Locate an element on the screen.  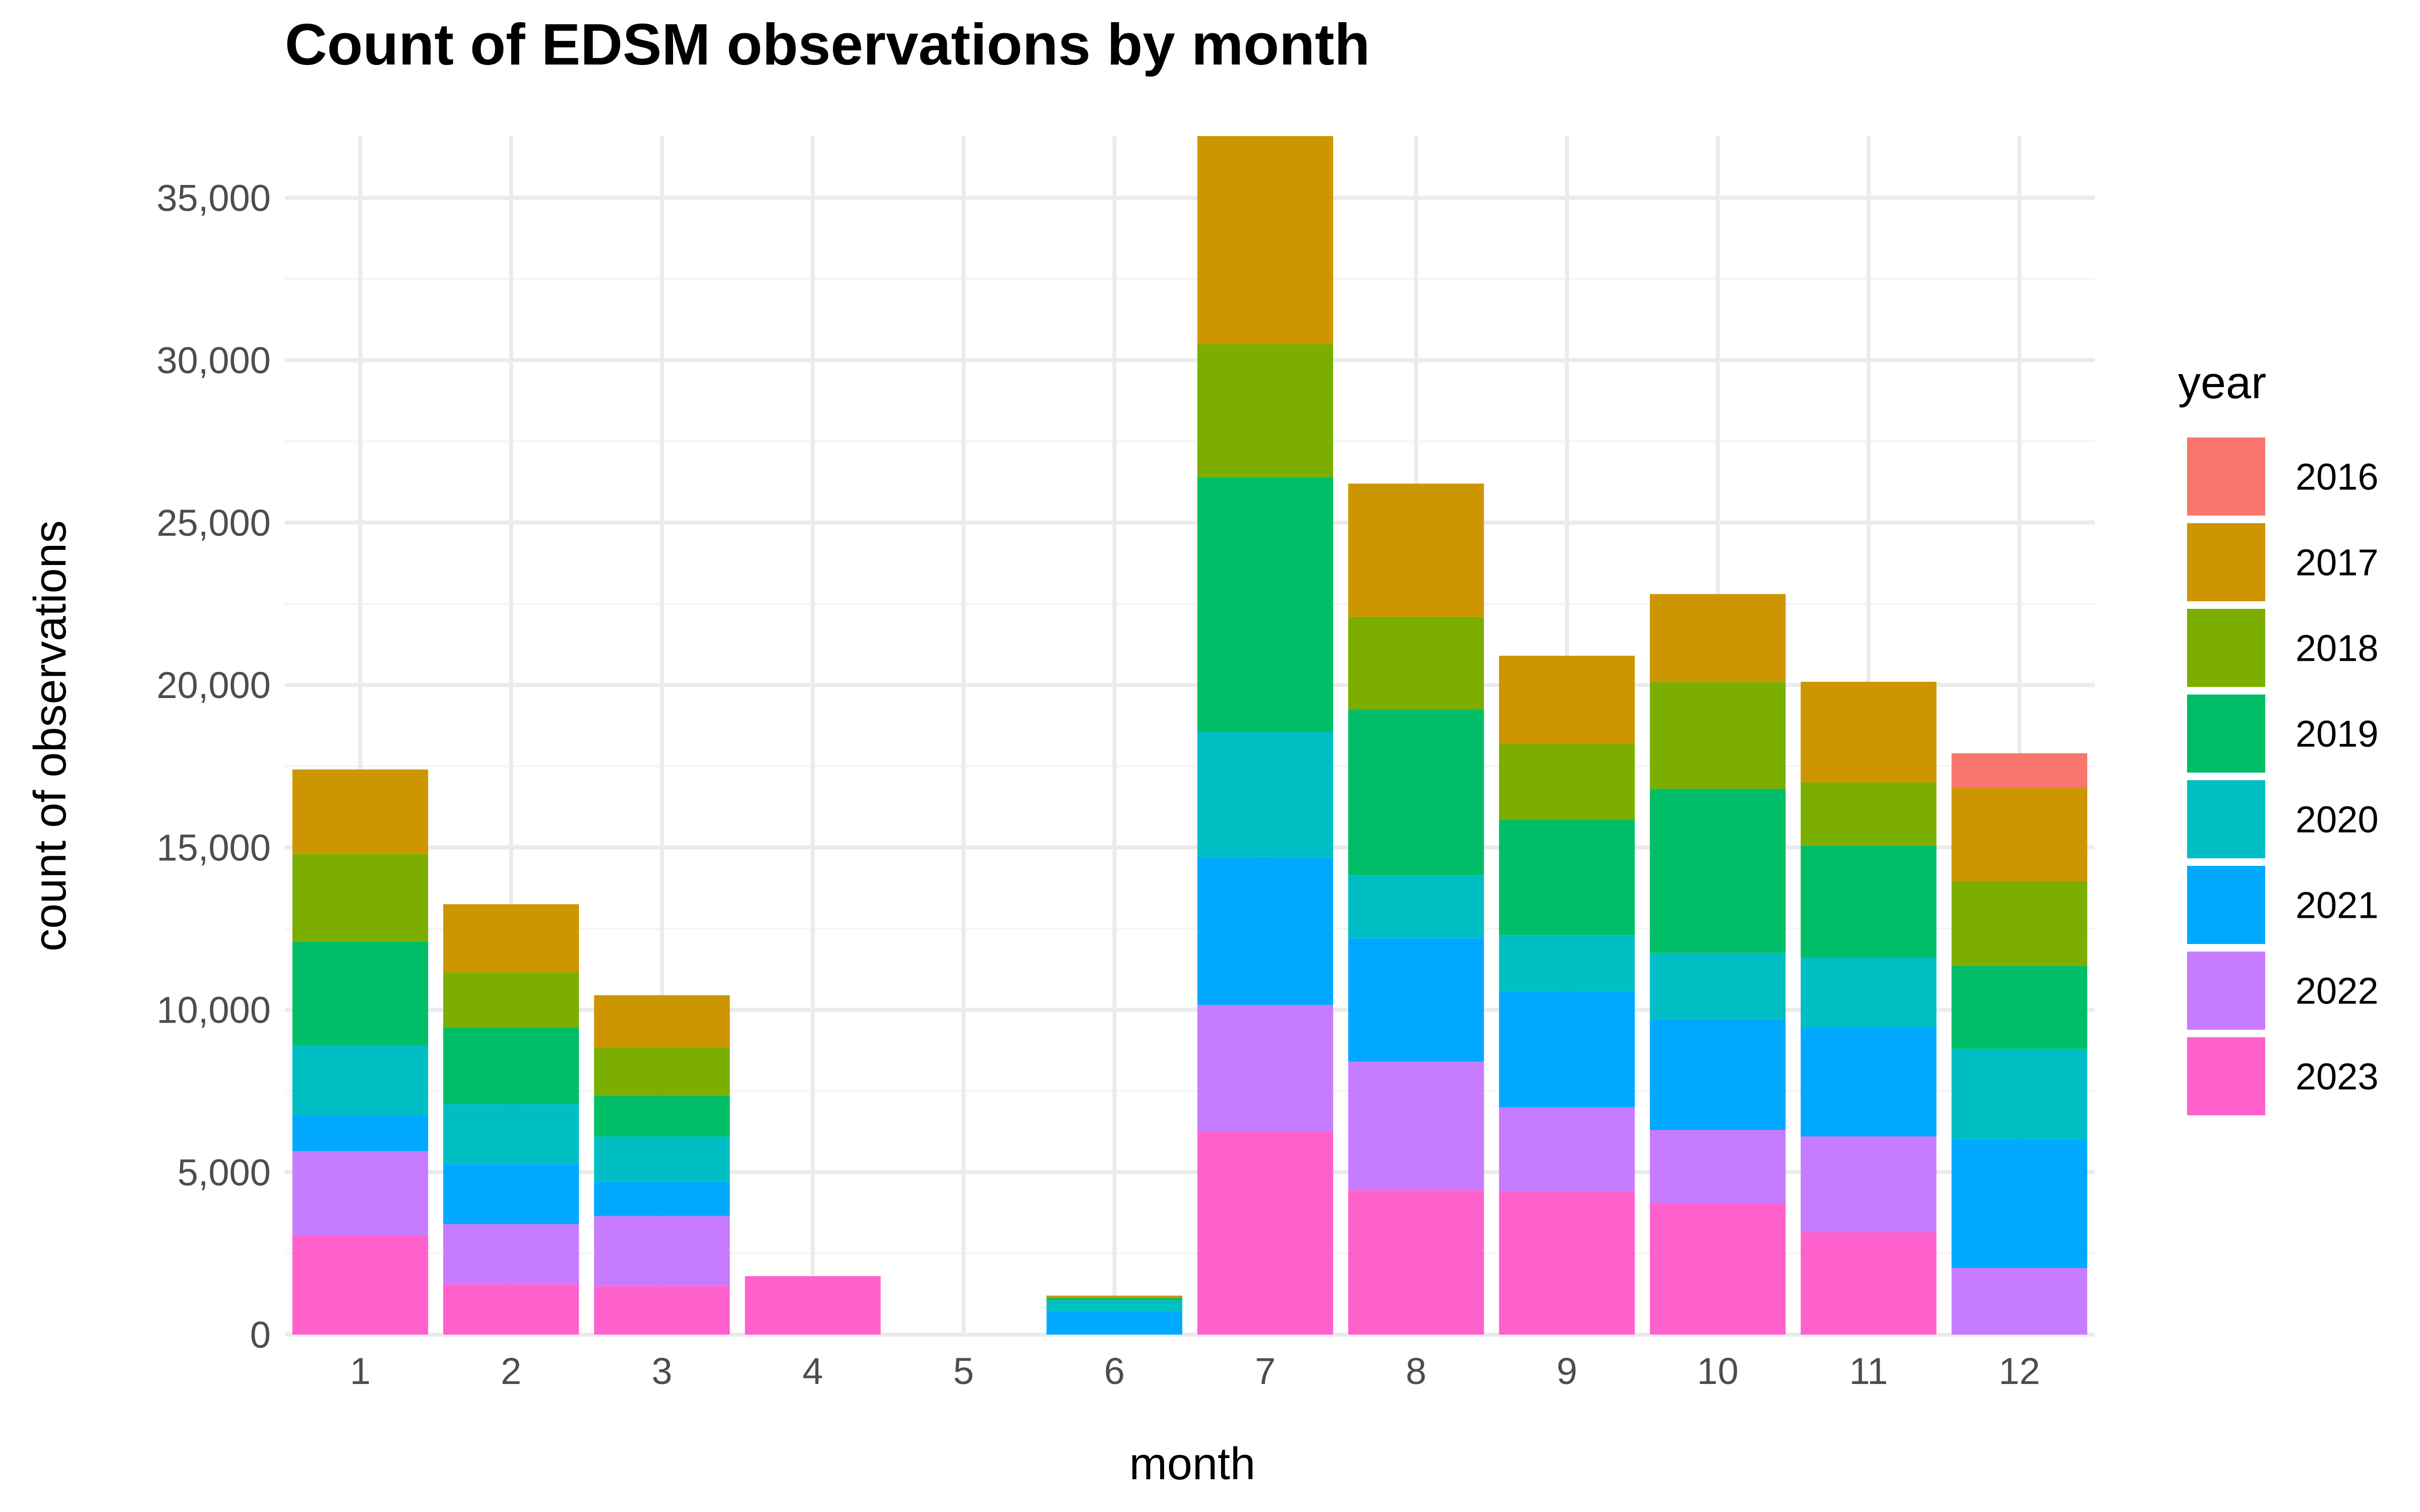
bar-segment-month-7-year-2017 is located at coordinates (1265, 240).